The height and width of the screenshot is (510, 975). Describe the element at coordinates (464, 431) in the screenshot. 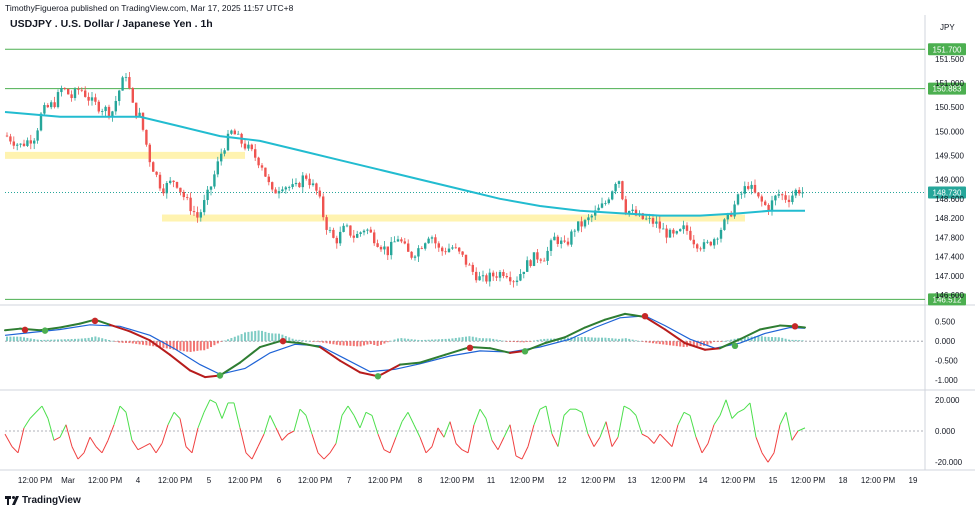

I see `oscillator-pane` at that location.